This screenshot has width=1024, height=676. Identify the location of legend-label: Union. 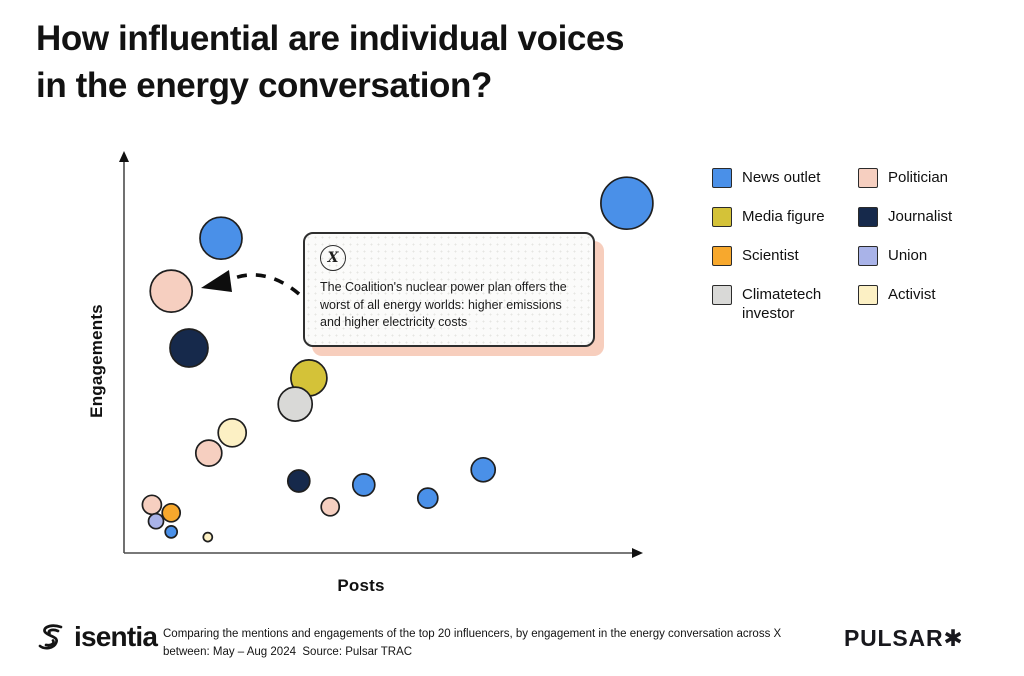
(908, 255).